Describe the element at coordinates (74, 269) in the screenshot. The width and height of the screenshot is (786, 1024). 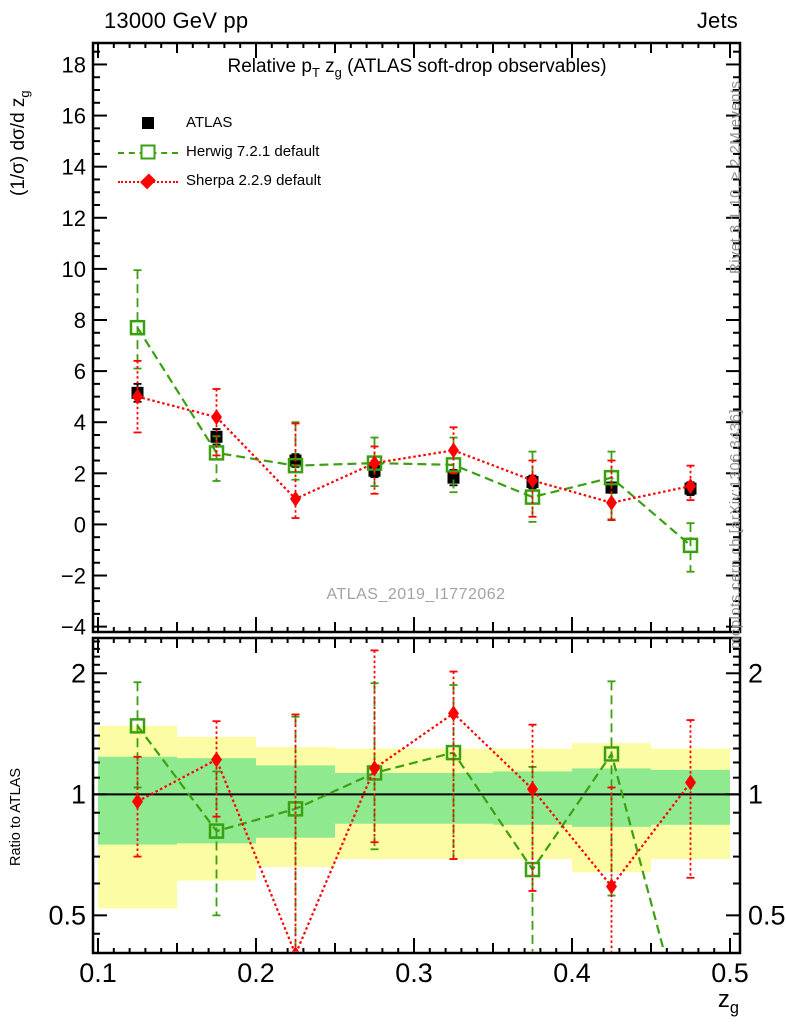
I see `svg-text: 10` at that location.